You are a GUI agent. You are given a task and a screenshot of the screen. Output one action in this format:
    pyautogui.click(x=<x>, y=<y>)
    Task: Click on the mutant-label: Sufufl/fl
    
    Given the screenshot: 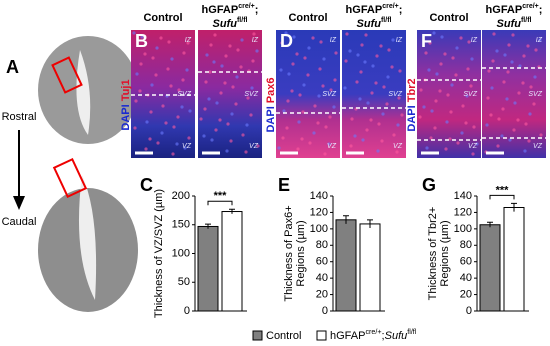 What is the action you would take?
    pyautogui.click(x=514, y=23)
    